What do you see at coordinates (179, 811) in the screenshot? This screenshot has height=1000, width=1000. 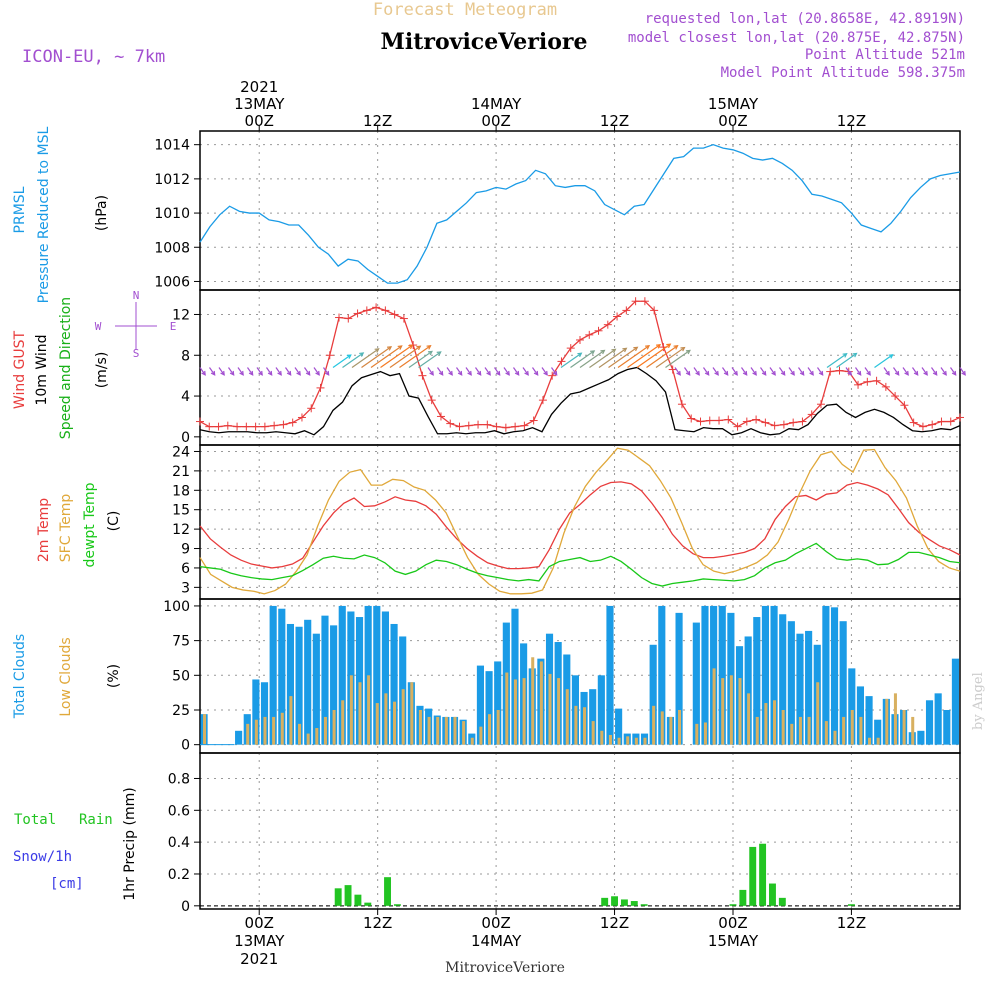 I see `y-tick-label: 0.6` at bounding box center [179, 811].